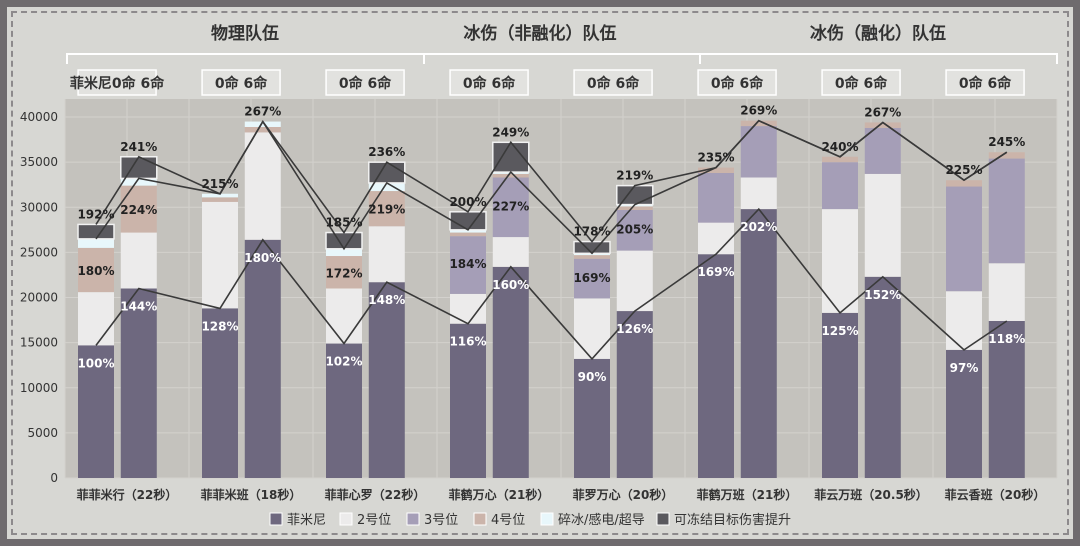 The height and width of the screenshot is (546, 1080). Describe the element at coordinates (963, 170) in the screenshot. I see `data-label-total: 225%` at that location.